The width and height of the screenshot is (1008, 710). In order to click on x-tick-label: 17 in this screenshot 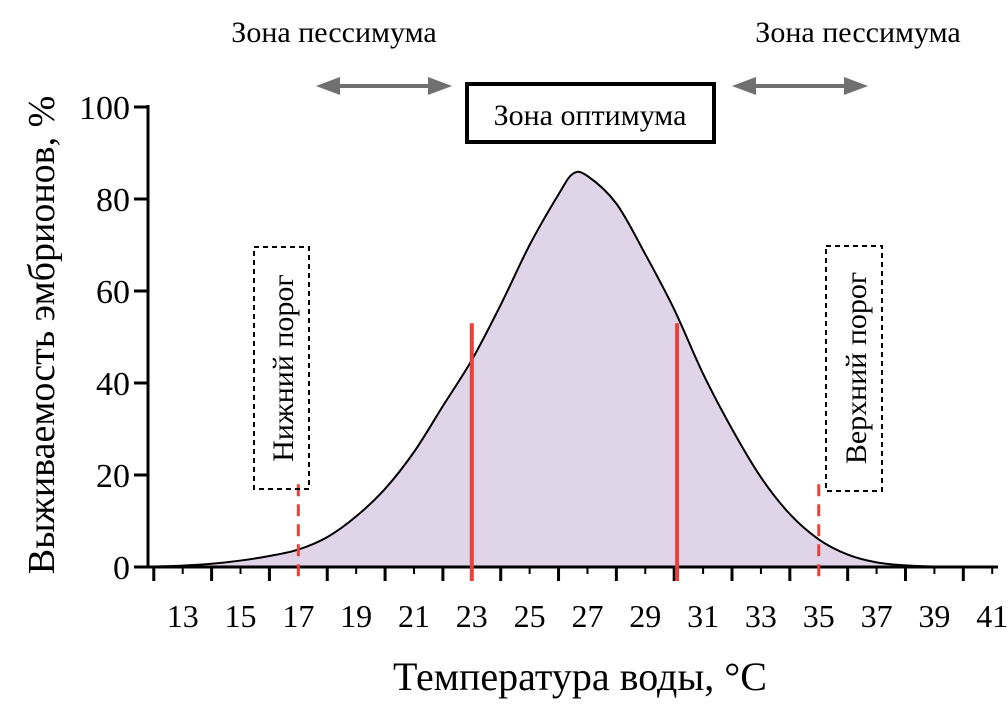, I will do `click(298, 616)`.